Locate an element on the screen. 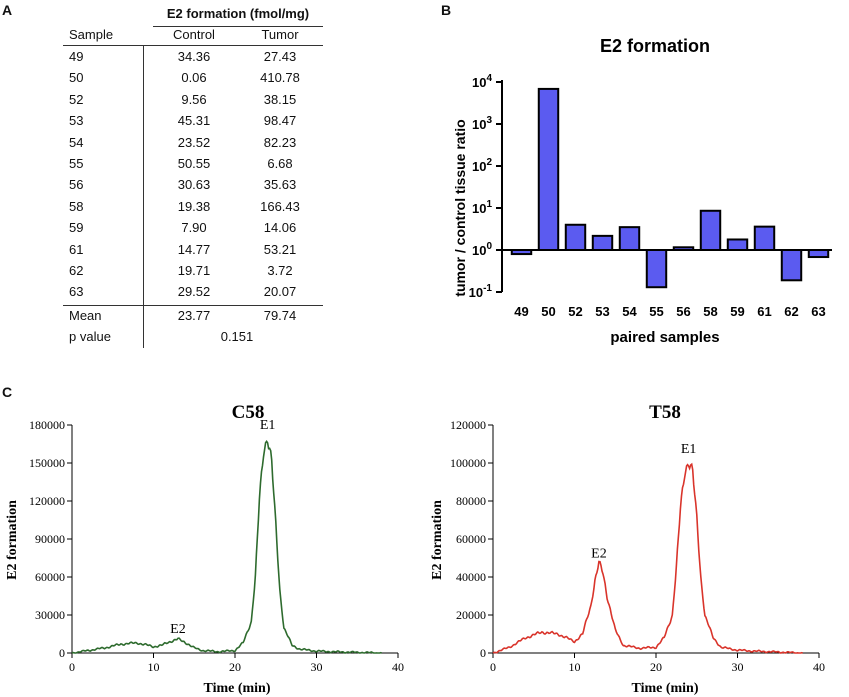 This screenshot has width=849, height=697. x-tick-label: 55 is located at coordinates (656, 311).